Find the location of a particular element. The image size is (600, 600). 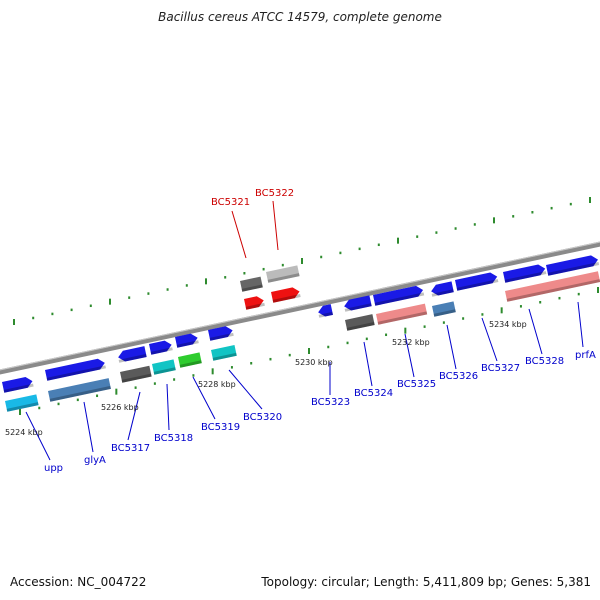

gene-label-upp: upp is located at coordinates (53, 468).